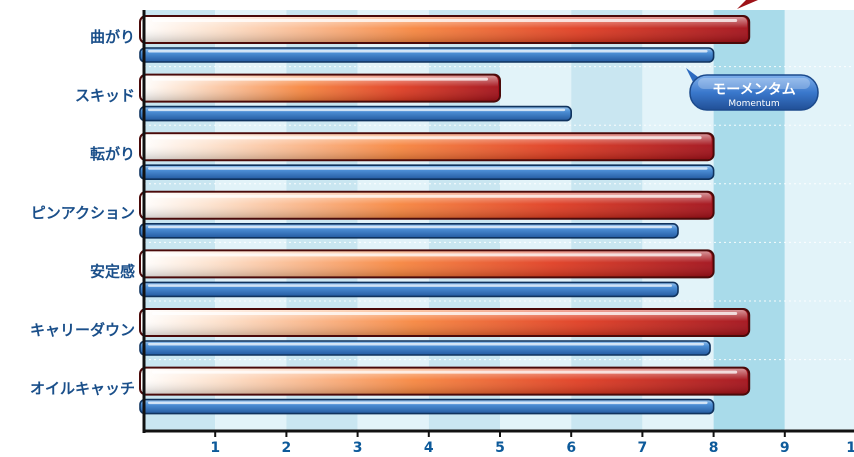 This screenshot has height=457, width=854. I want to click on category-label: 曲がり, so click(112, 37).